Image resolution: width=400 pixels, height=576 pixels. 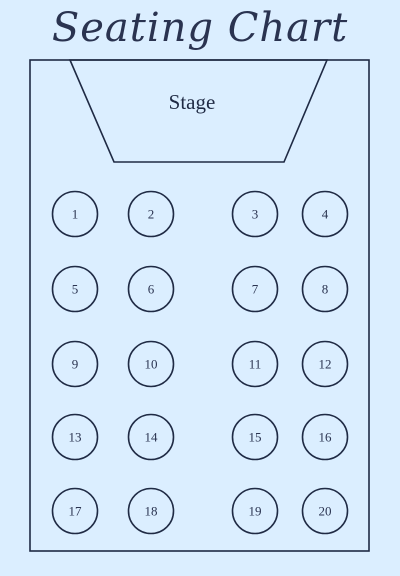 I want to click on table-number: 13, so click(x=75, y=437).